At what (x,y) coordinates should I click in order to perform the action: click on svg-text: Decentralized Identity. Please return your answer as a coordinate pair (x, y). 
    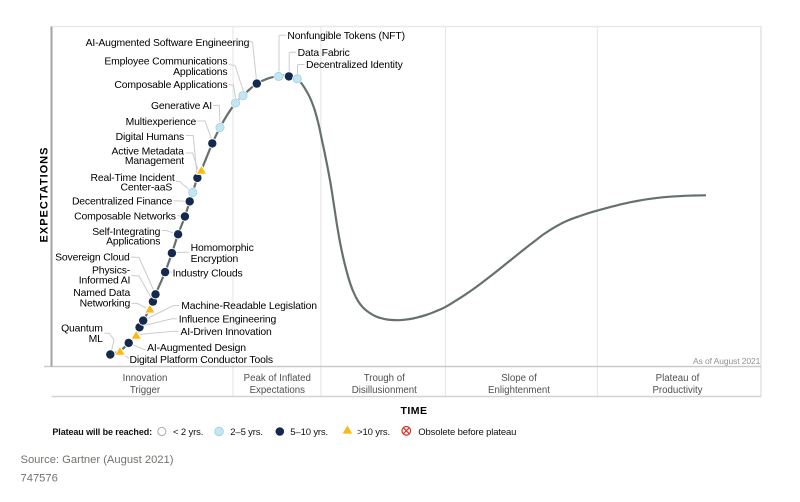
    Looking at the image, I should click on (355, 65).